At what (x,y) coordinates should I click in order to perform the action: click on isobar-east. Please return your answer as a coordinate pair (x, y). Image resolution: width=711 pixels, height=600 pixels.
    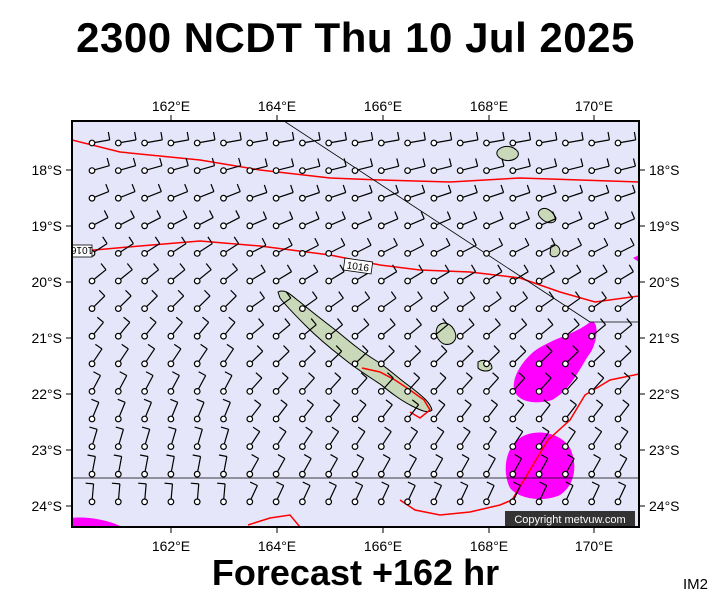
    Looking at the image, I should click on (575, 437).